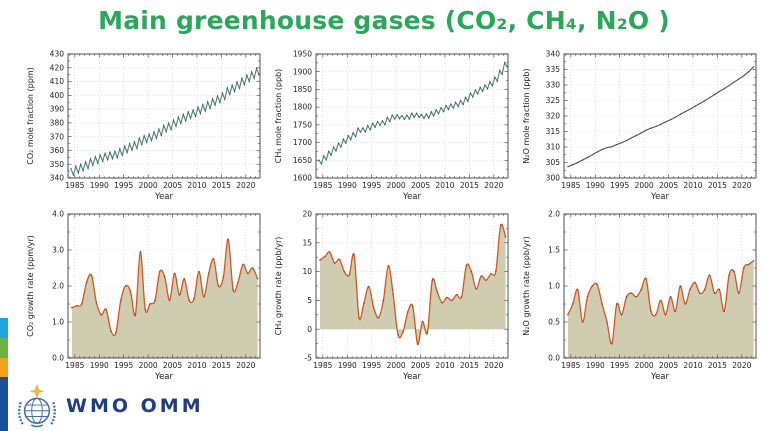  I want to click on svg-text: CO₂ growth rate (ppm/yr), so click(30, 286).